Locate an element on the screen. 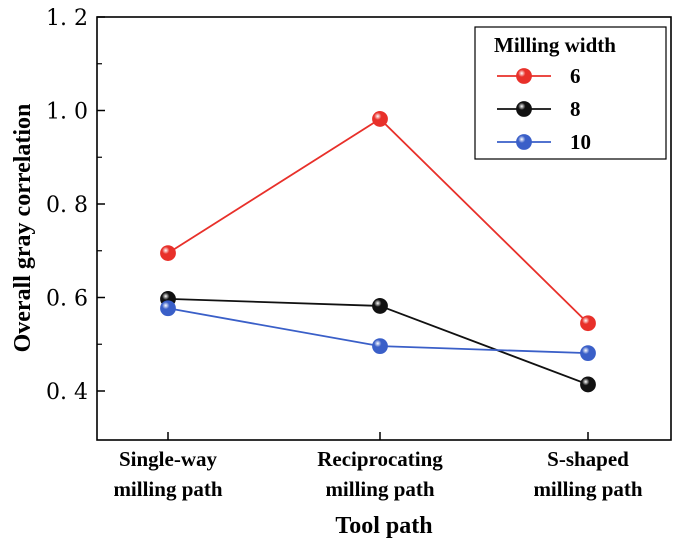 Image resolution: width=678 pixels, height=541 pixels. y-tick-label: 1. 0 is located at coordinates (67, 112).